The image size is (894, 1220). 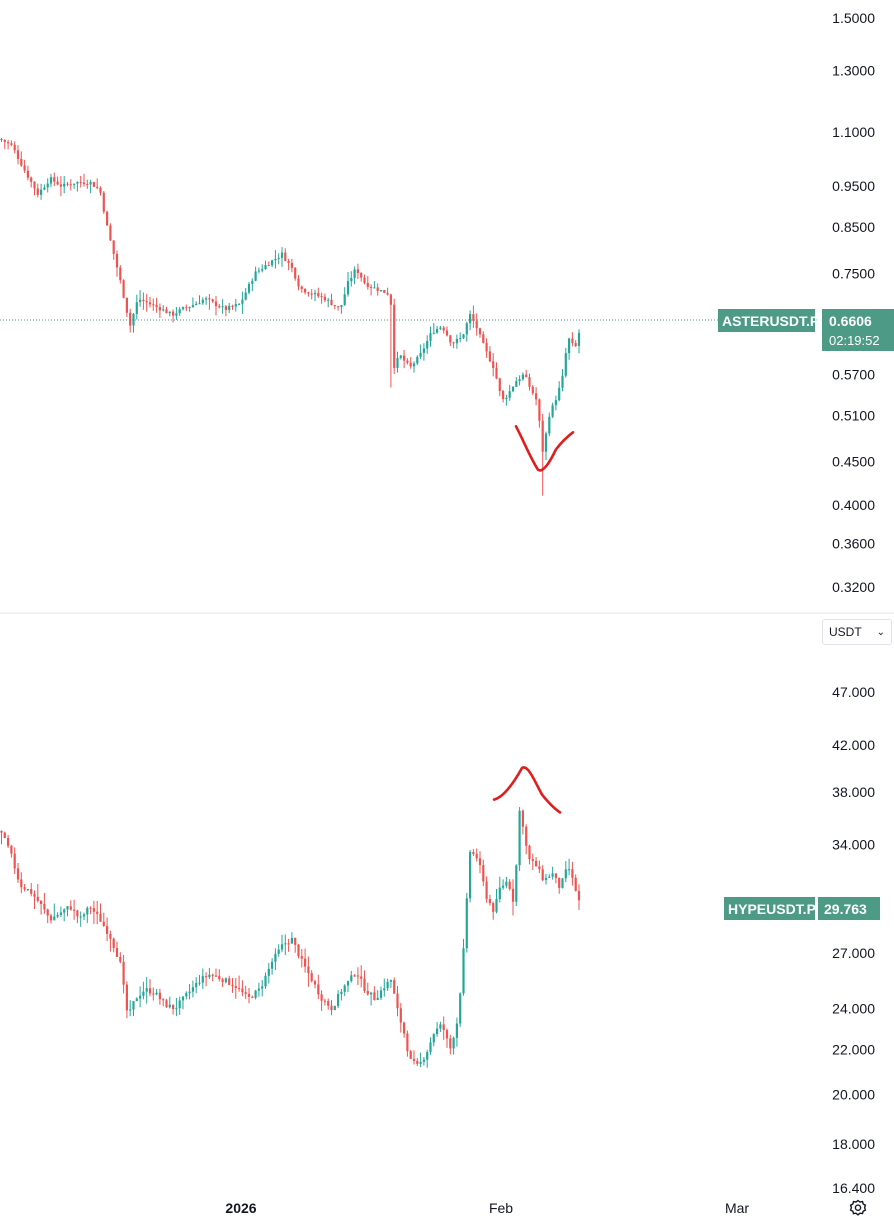 What do you see at coordinates (845, 632) in the screenshot?
I see `currency-select-value: USDT` at bounding box center [845, 632].